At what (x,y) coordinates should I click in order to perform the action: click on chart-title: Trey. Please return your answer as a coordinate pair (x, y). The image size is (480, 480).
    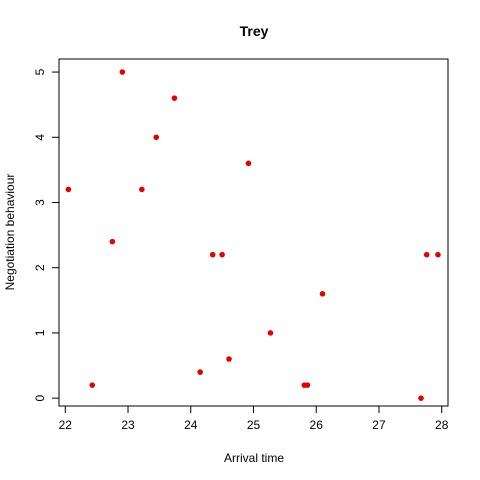
    Looking at the image, I should click on (254, 31).